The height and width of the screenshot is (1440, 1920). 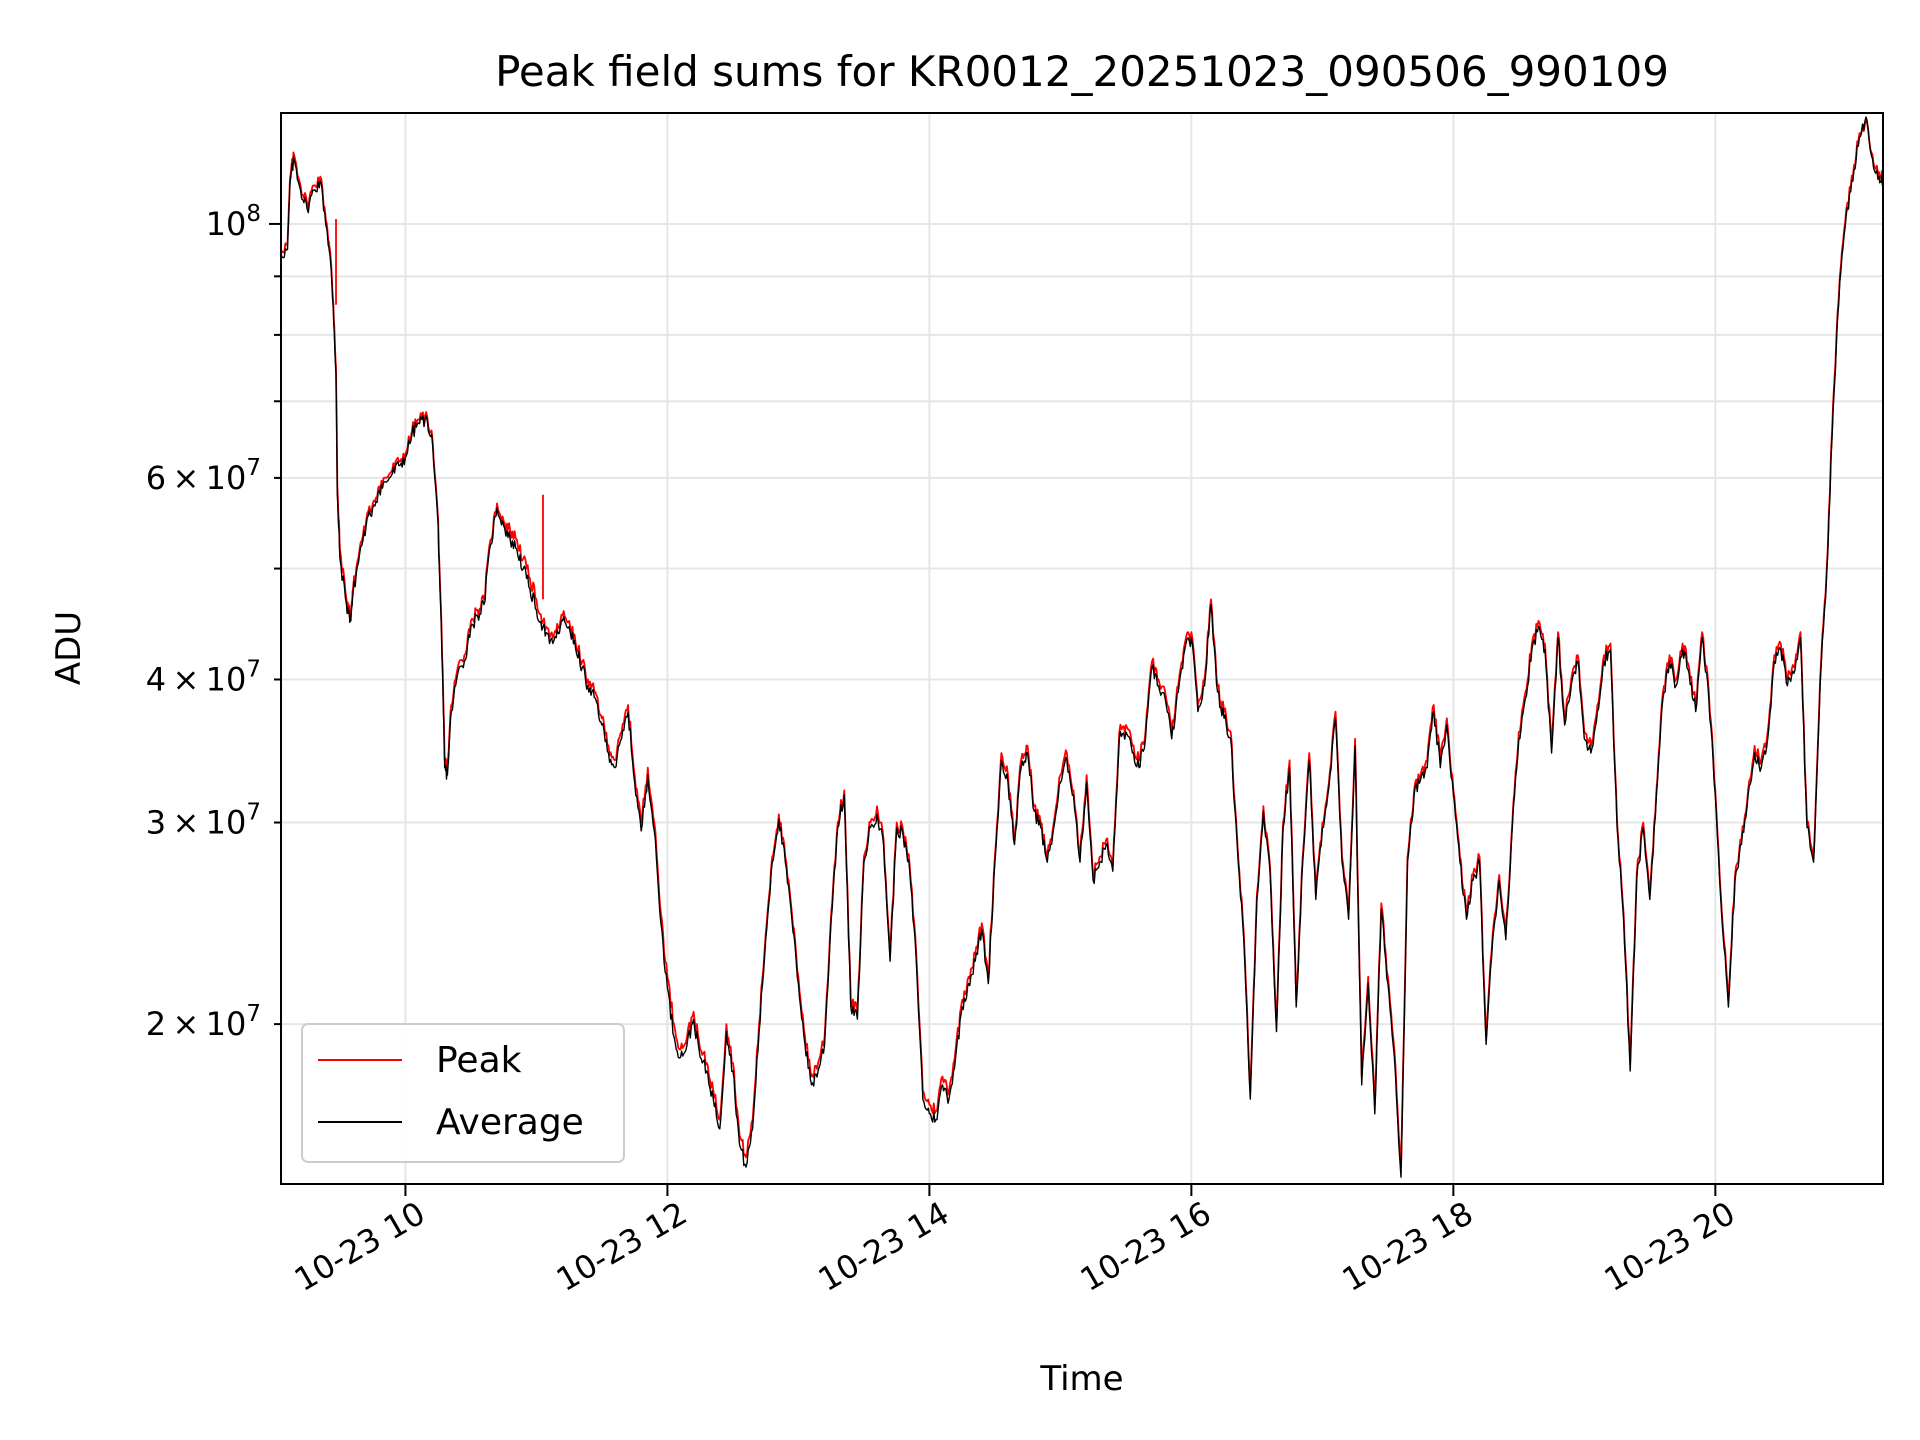 What do you see at coordinates (233, 222) in the screenshot?
I see `y-tick-label: 108` at bounding box center [233, 222].